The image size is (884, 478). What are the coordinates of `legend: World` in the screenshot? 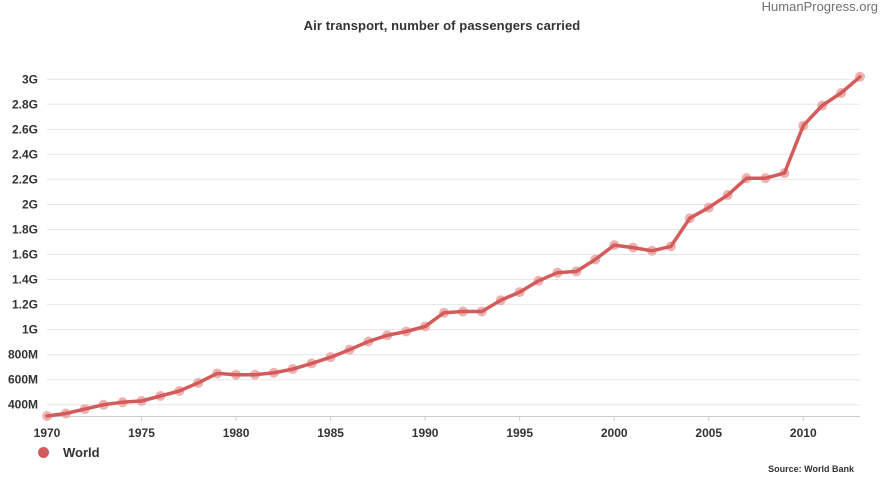 It's located at (69, 452).